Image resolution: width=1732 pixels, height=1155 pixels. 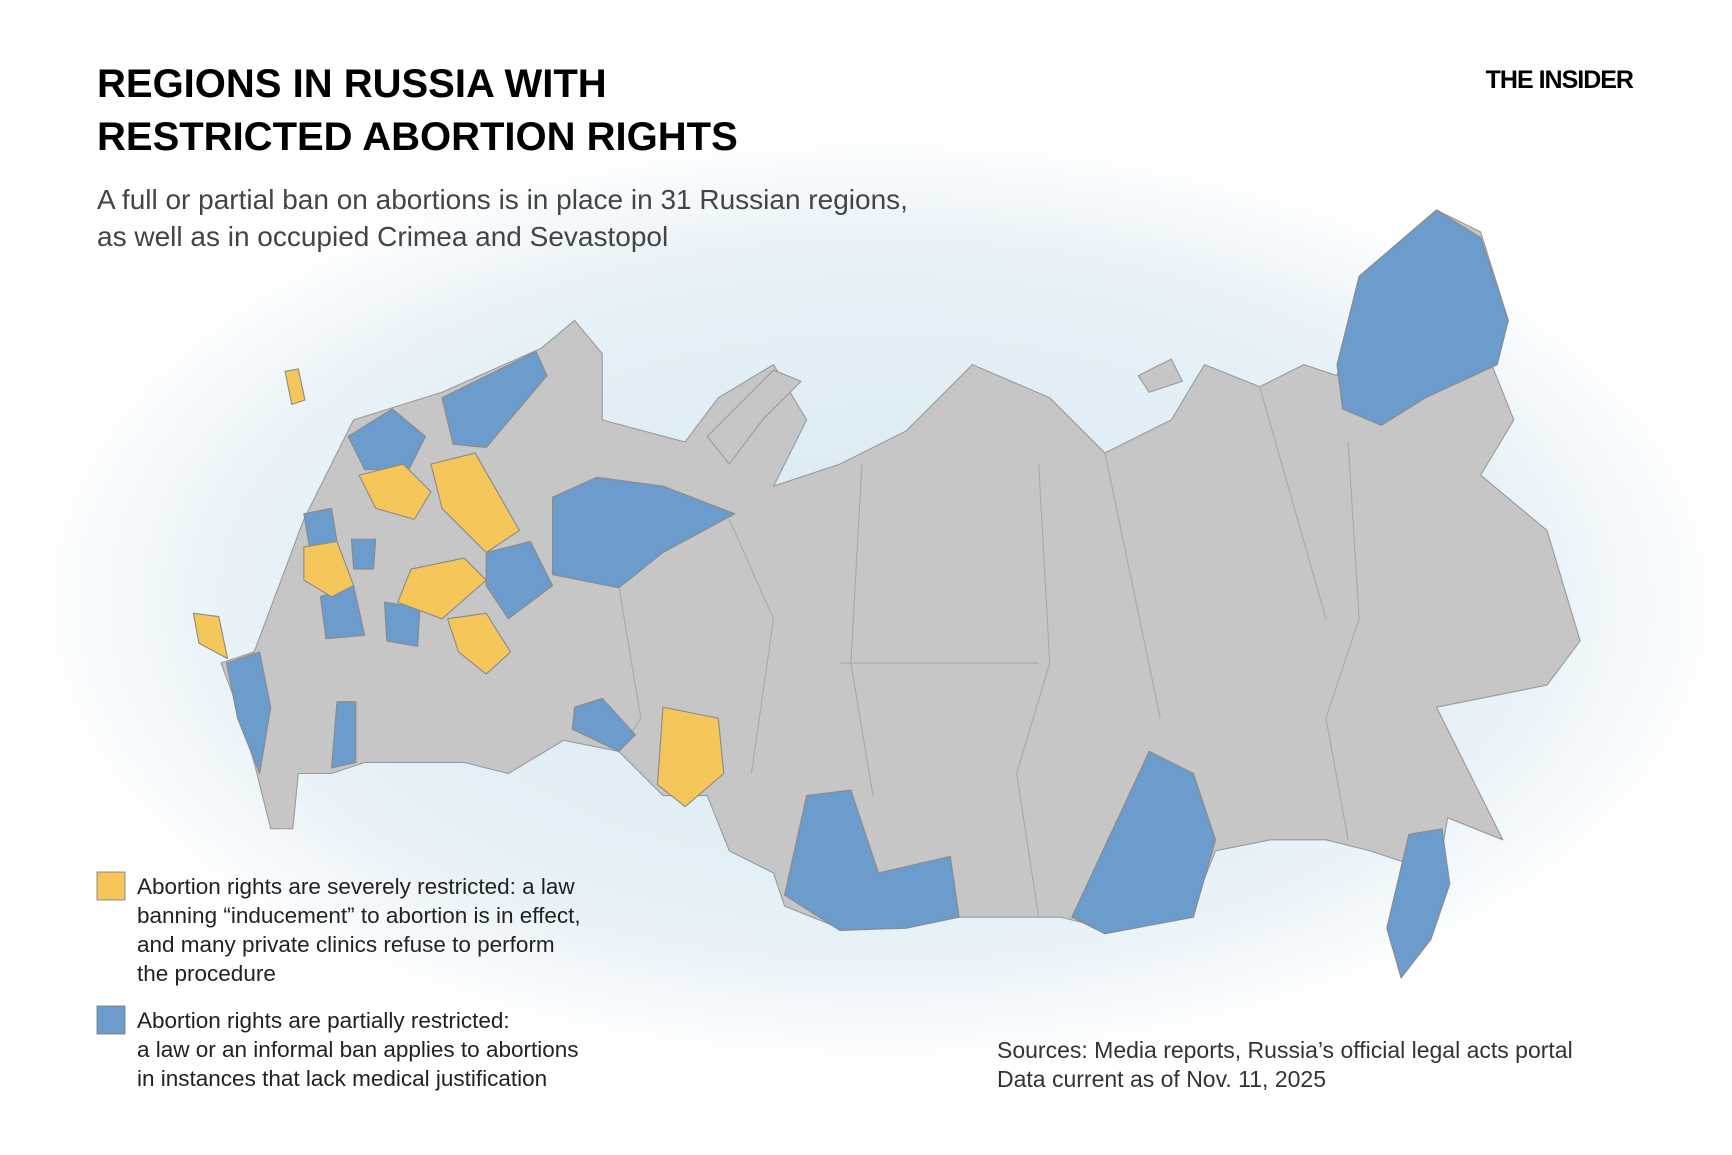 What do you see at coordinates (417, 137) in the screenshot?
I see `title-line: RESTRICTED ABORTION RIGHTS` at bounding box center [417, 137].